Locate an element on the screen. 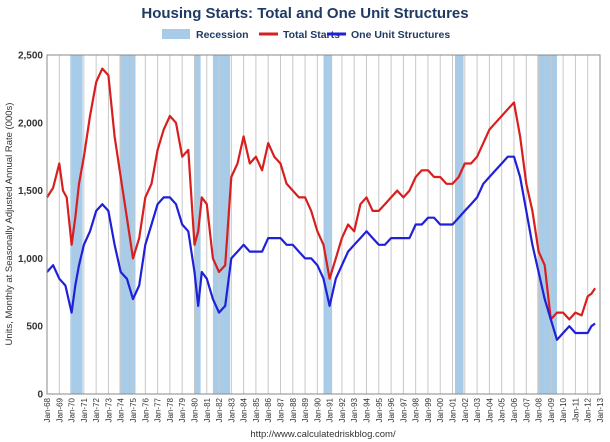 The image size is (610, 442). x-tick-label: Jan-13 is located at coordinates (600, 409).